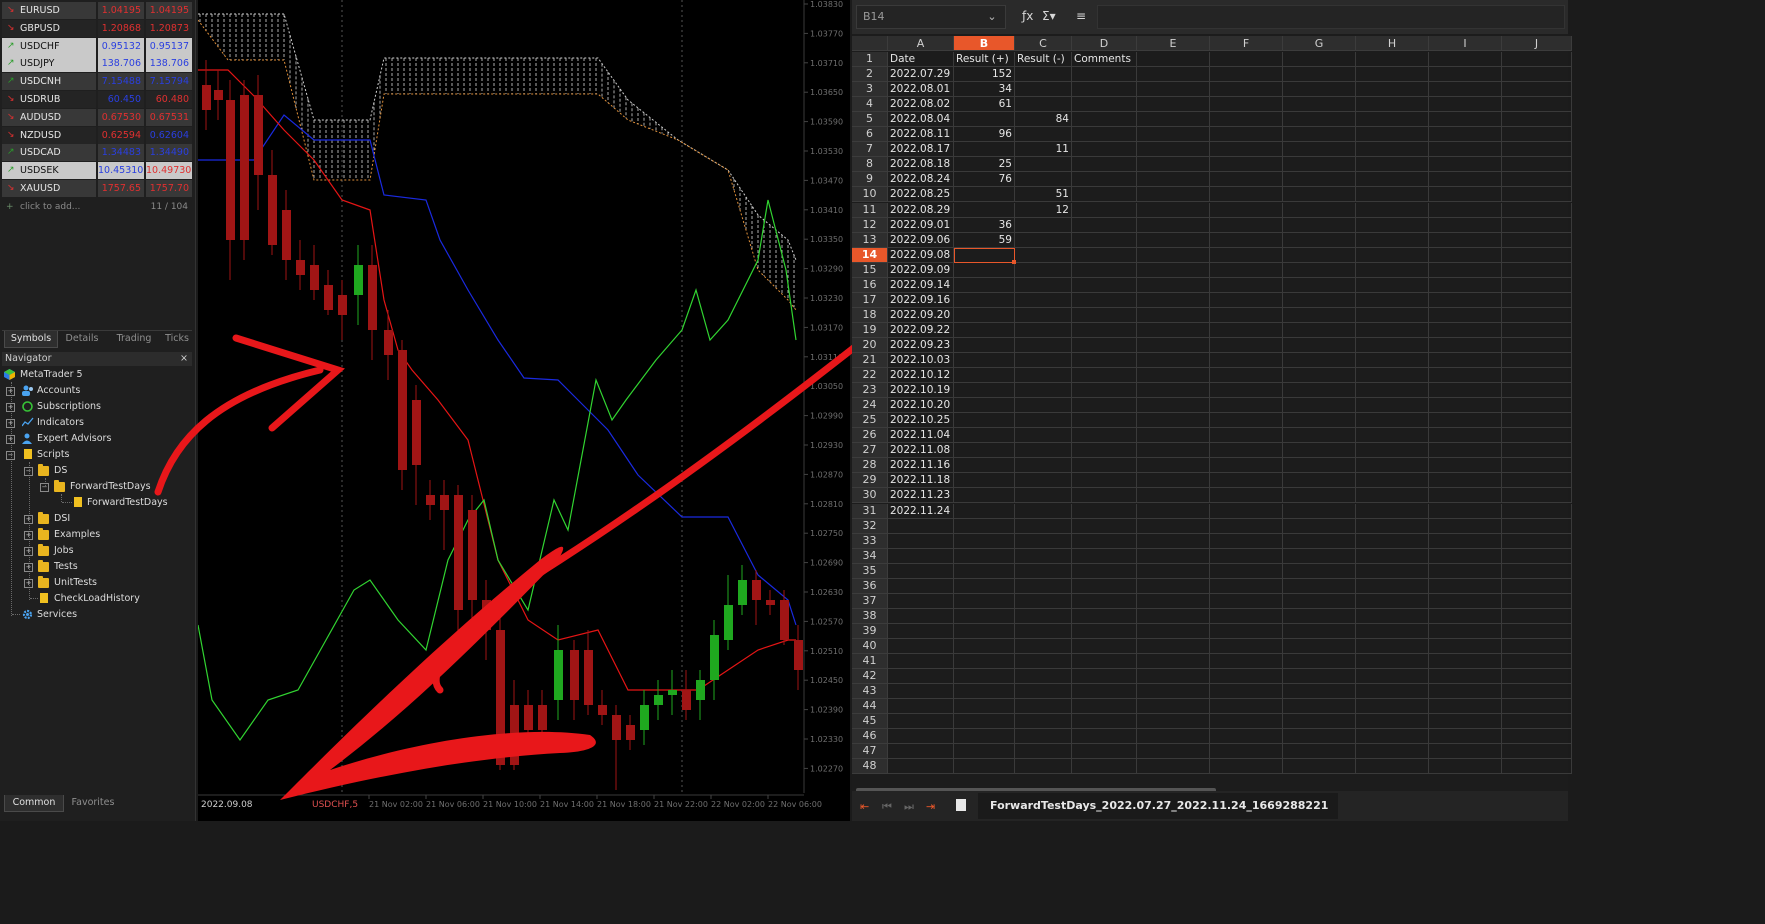  What do you see at coordinates (865, 806) in the screenshot?
I see `first-sheet-icon: ⇤` at bounding box center [865, 806].